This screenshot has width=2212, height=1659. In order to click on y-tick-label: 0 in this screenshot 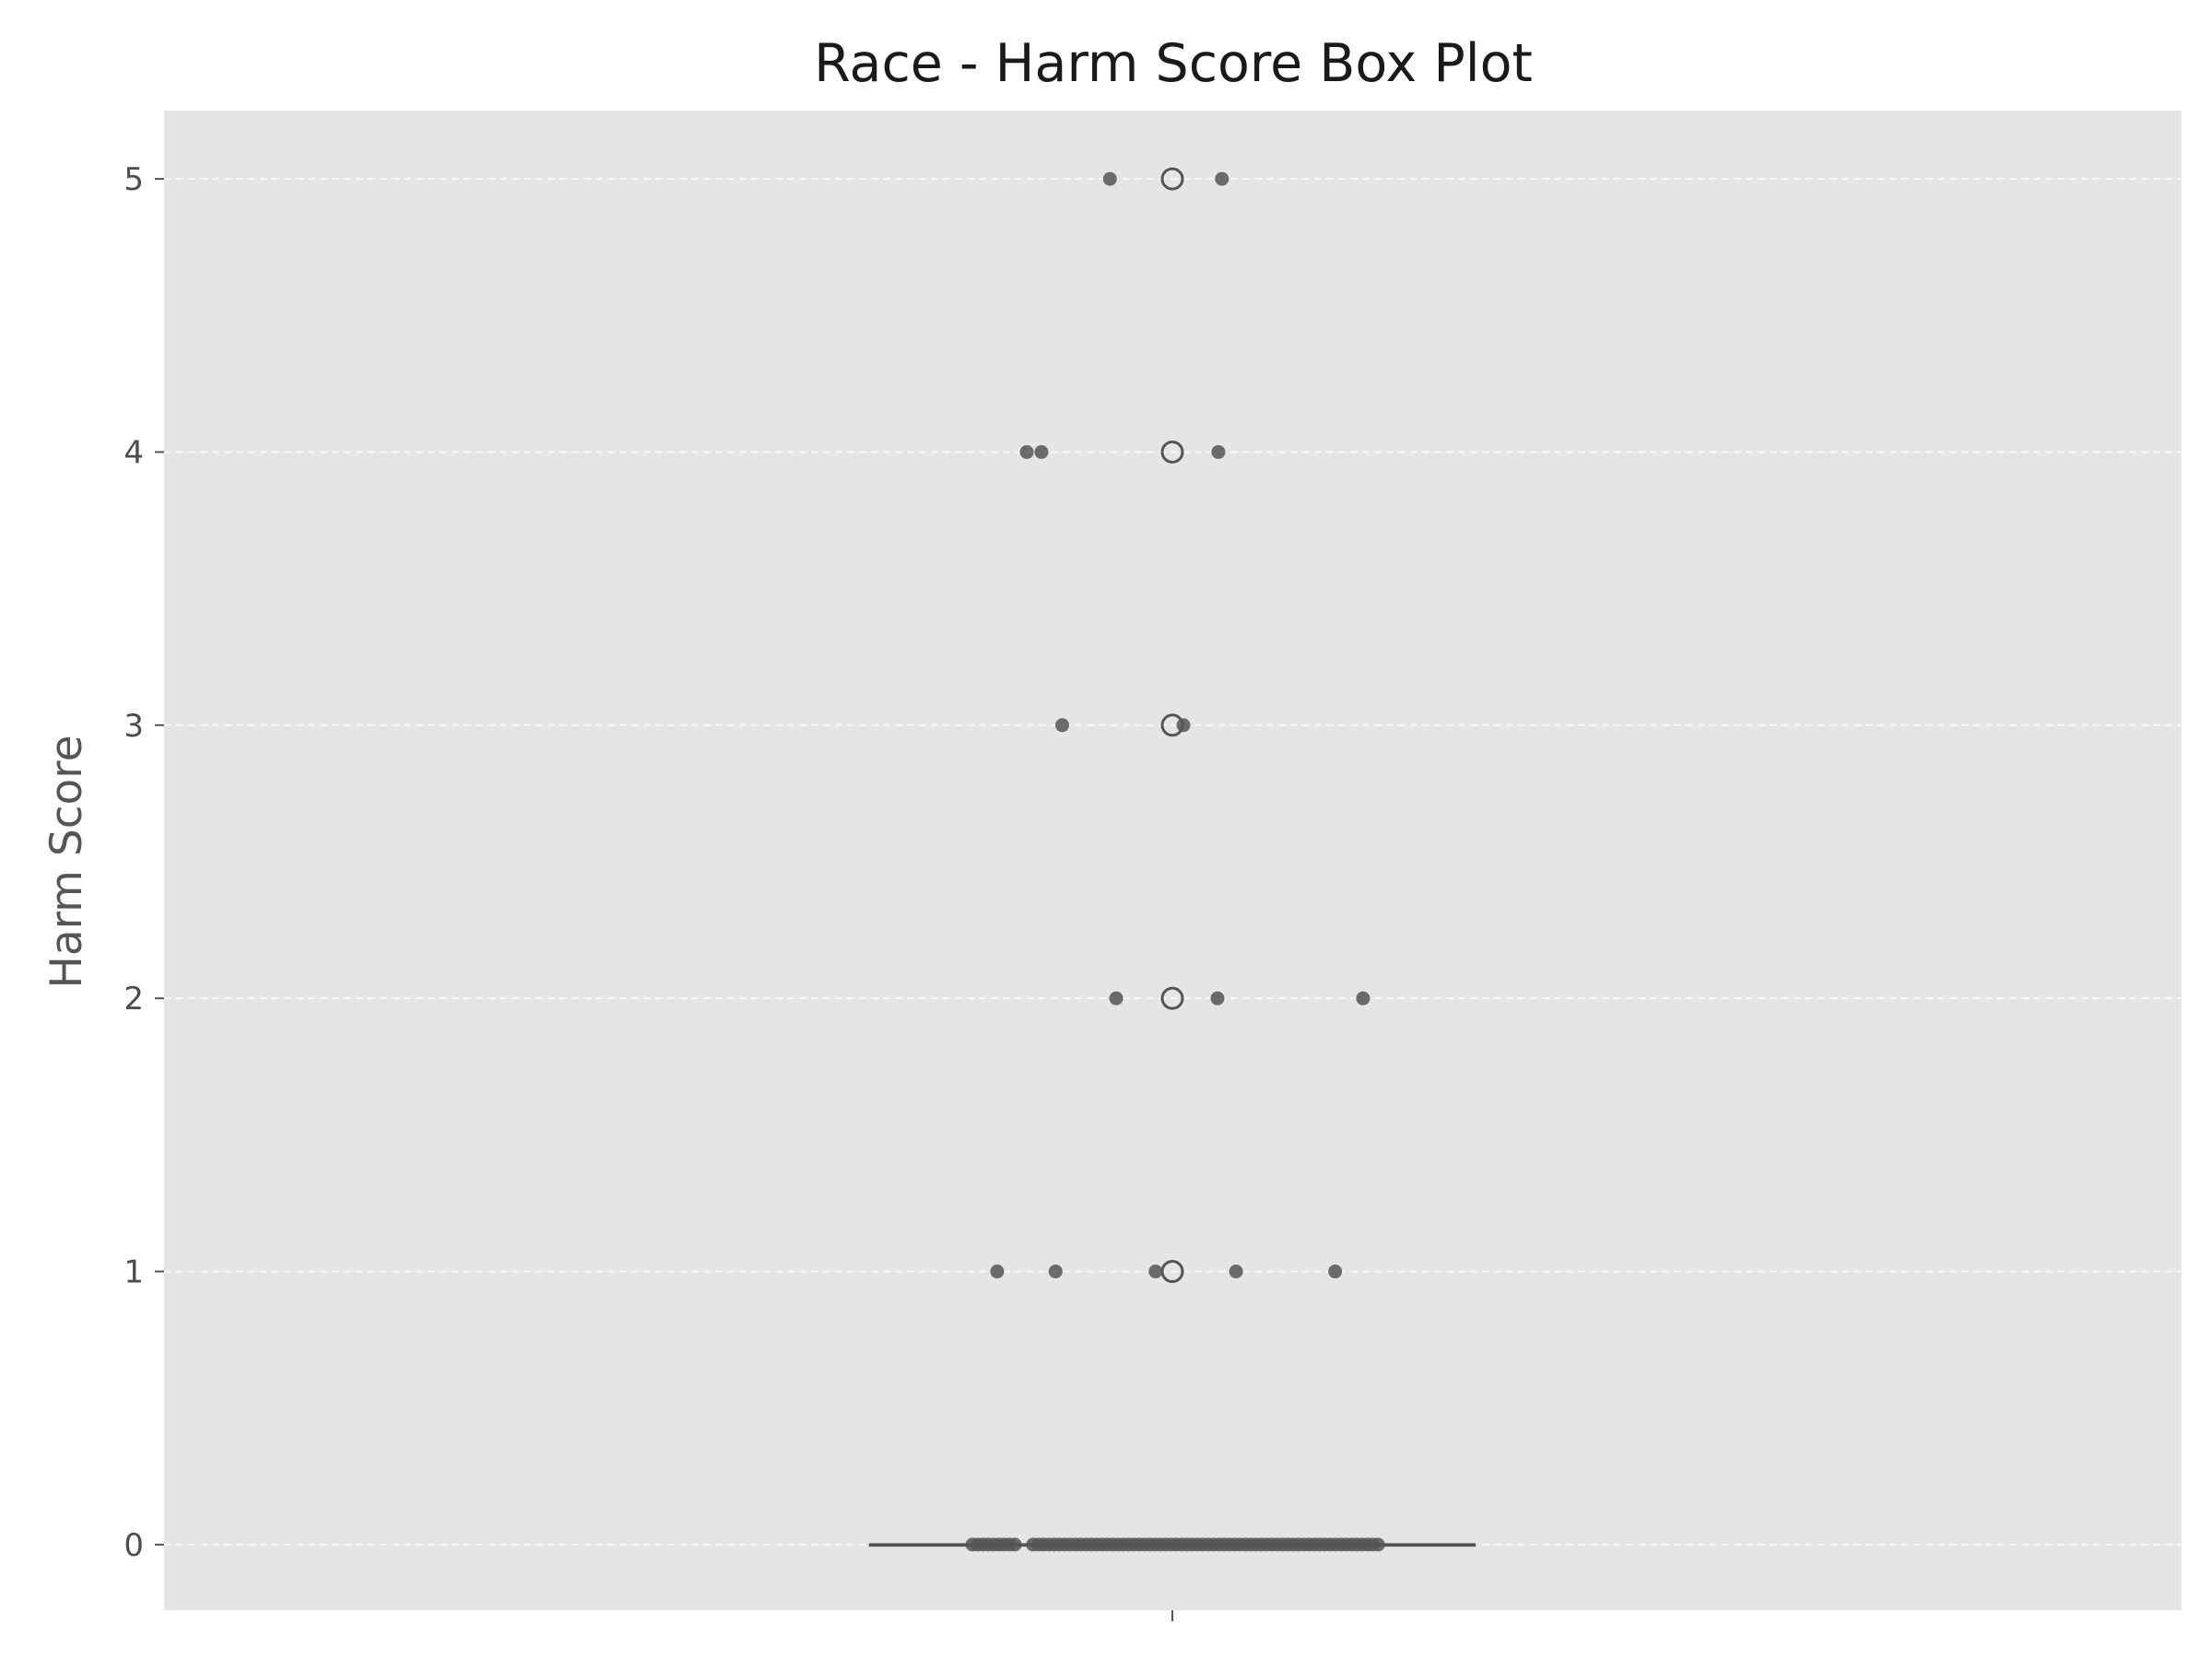, I will do `click(134, 1545)`.